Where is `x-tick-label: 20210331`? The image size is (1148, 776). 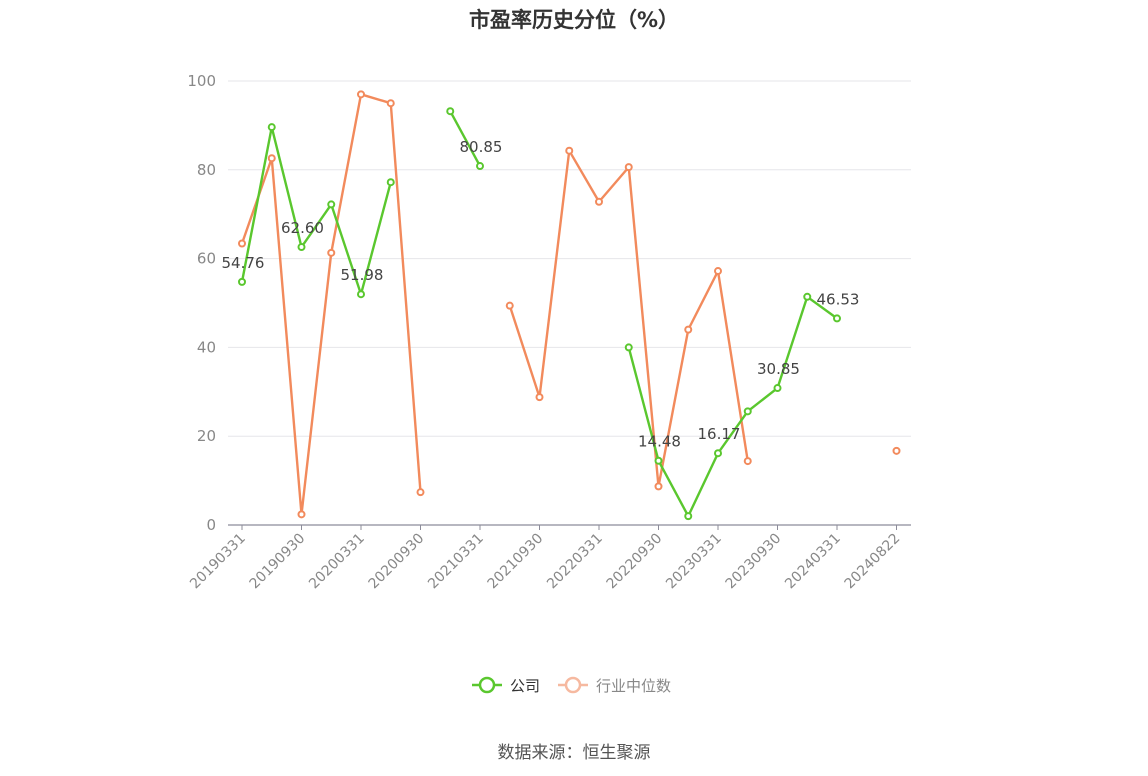 x-tick-label: 20210331 is located at coordinates (456, 562).